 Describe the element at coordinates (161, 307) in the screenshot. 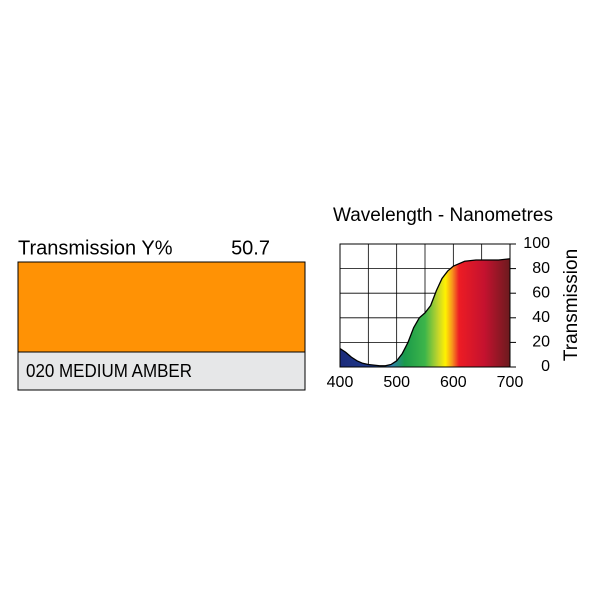

I see `color-swatch` at that location.